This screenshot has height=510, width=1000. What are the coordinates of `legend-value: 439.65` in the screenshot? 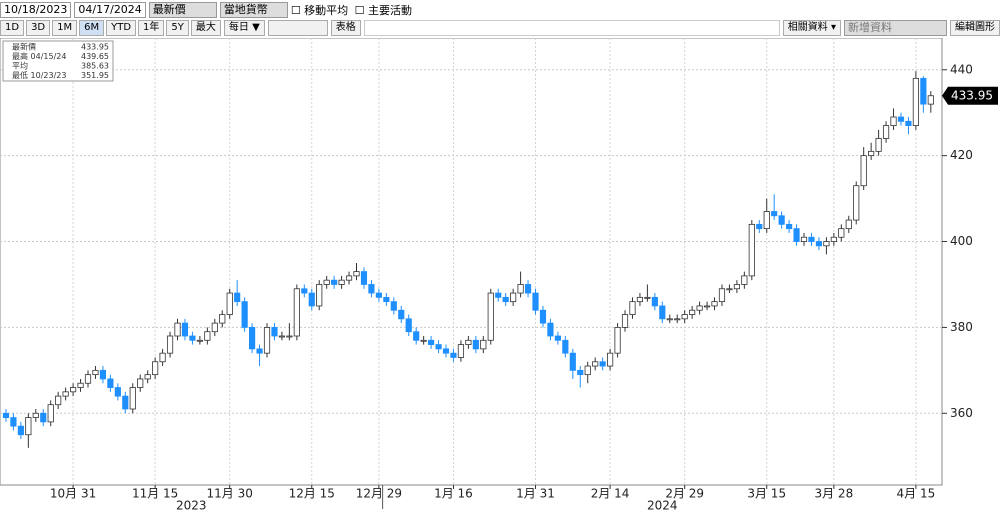 It's located at (95, 56).